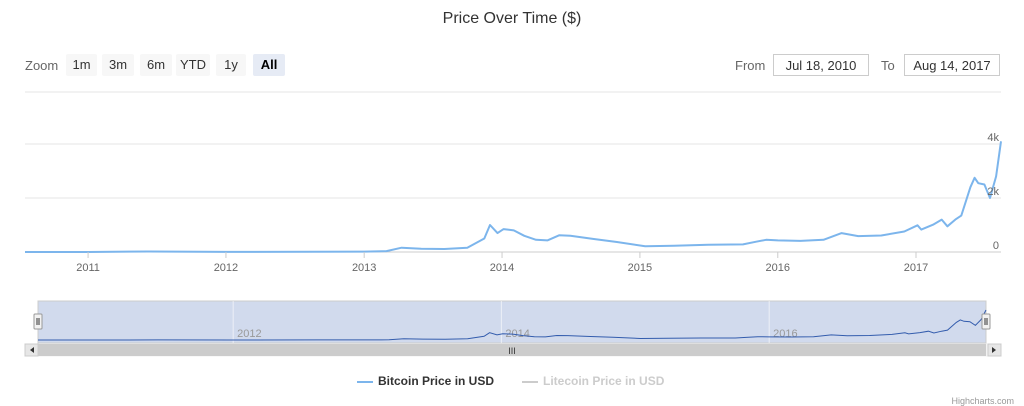 The image size is (1024, 406). What do you see at coordinates (750, 65) in the screenshot?
I see `from-label: From` at bounding box center [750, 65].